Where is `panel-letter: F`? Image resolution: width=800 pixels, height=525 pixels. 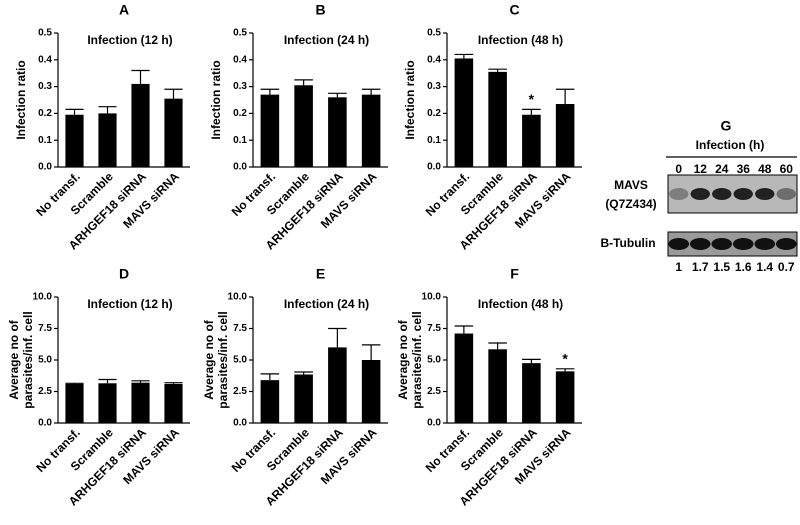 panel-letter: F is located at coordinates (514, 274).